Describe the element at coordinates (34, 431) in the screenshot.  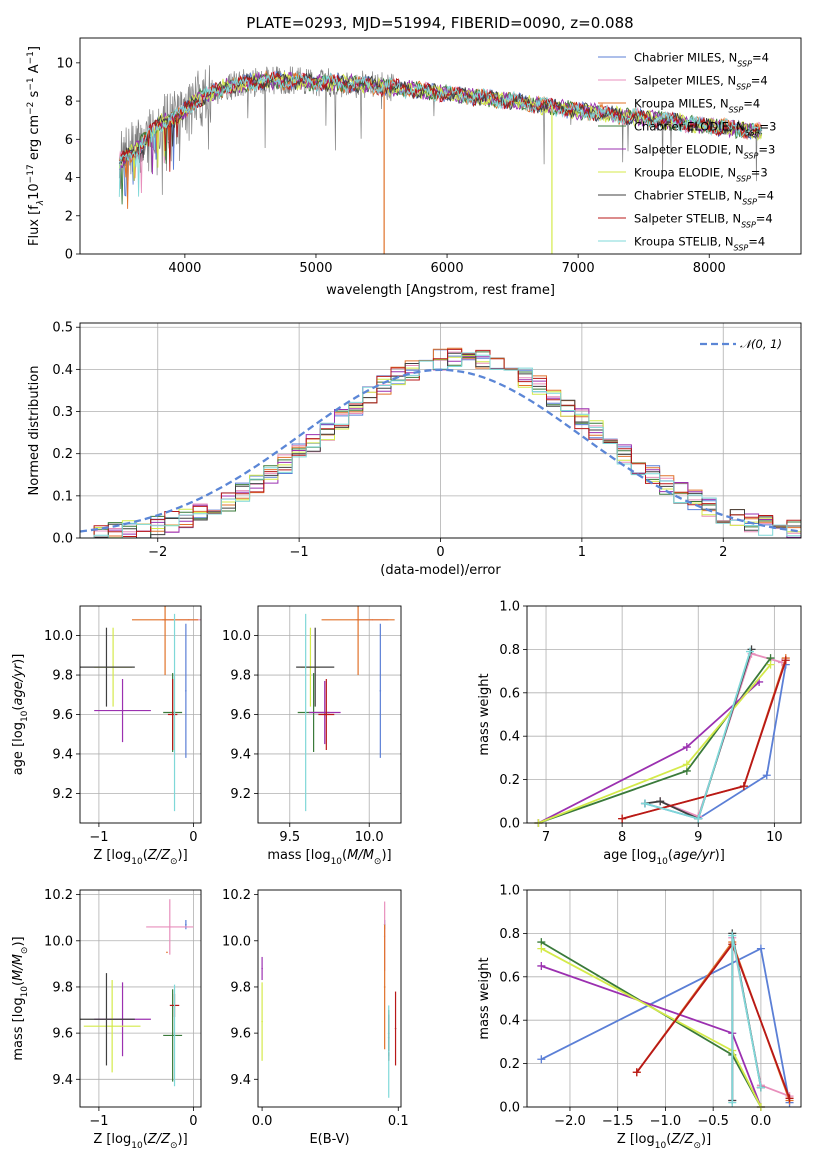
I see `y-axis-label: Normed distribution` at that location.